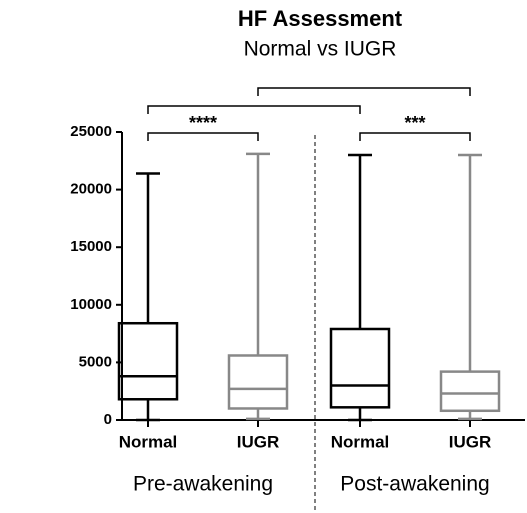 This screenshot has width=527, height=513. Describe the element at coordinates (414, 123) in the screenshot. I see `significance-label: ***` at that location.